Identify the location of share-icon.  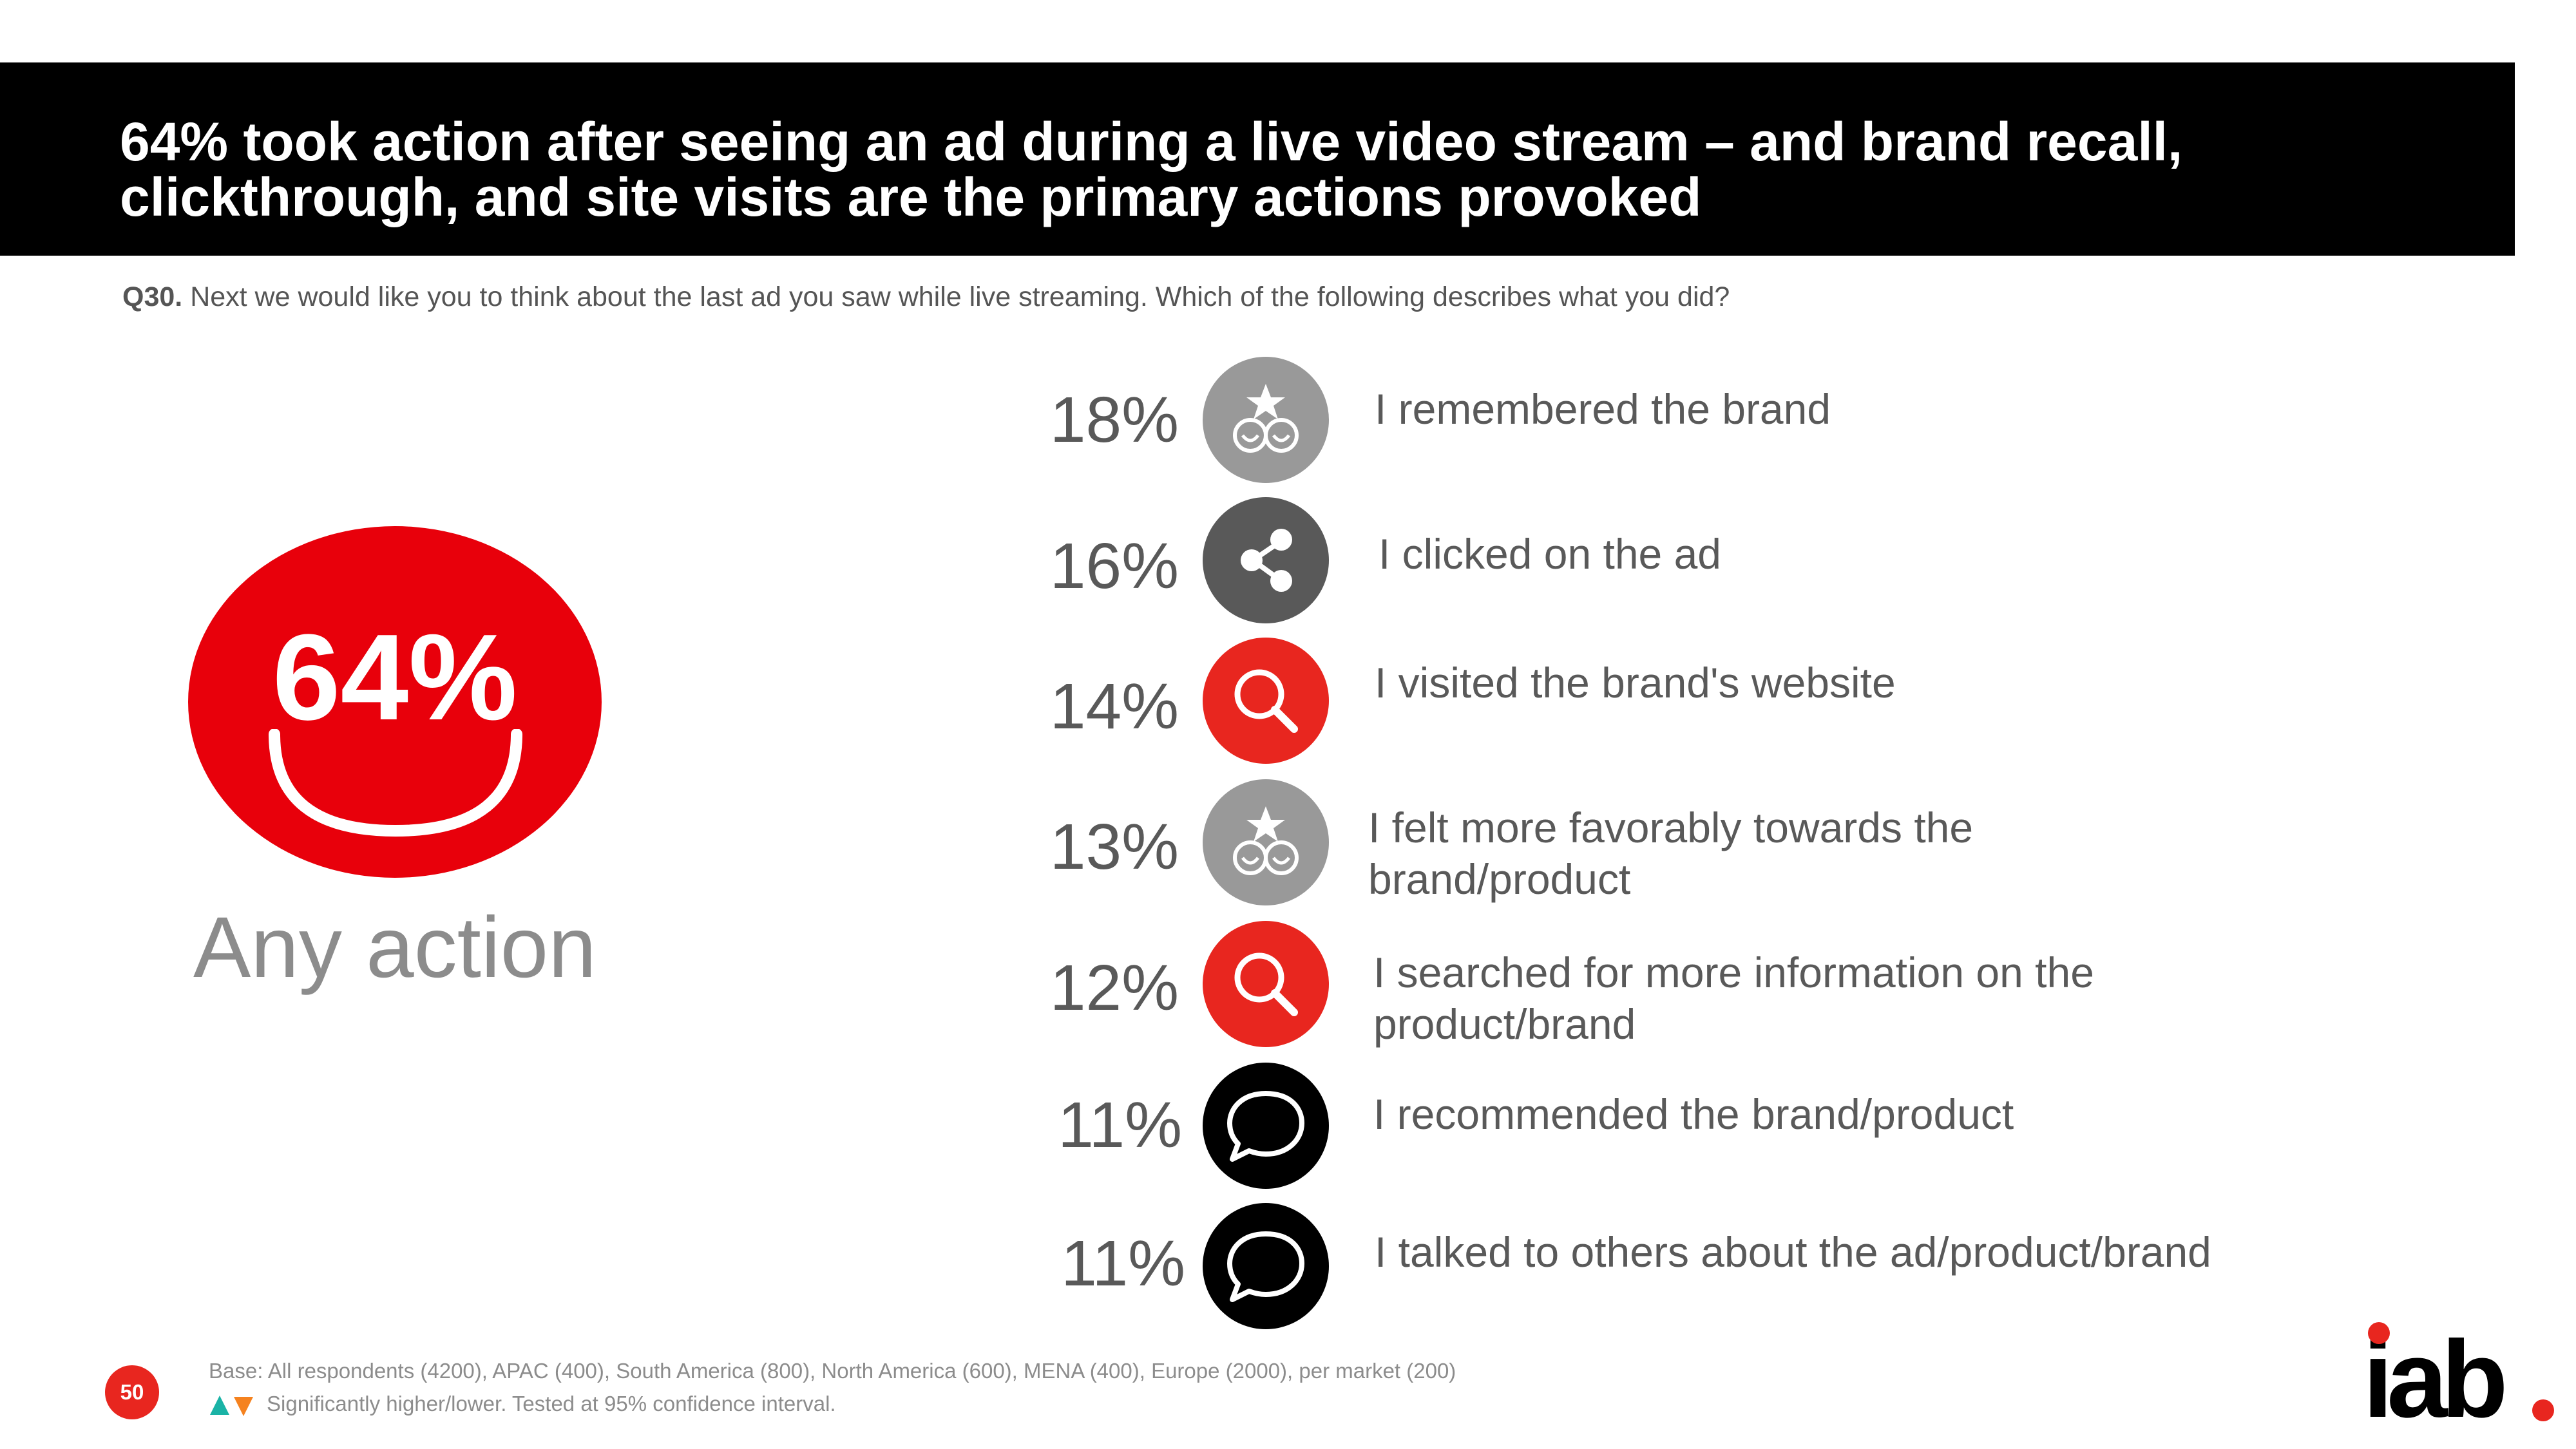
(1266, 560).